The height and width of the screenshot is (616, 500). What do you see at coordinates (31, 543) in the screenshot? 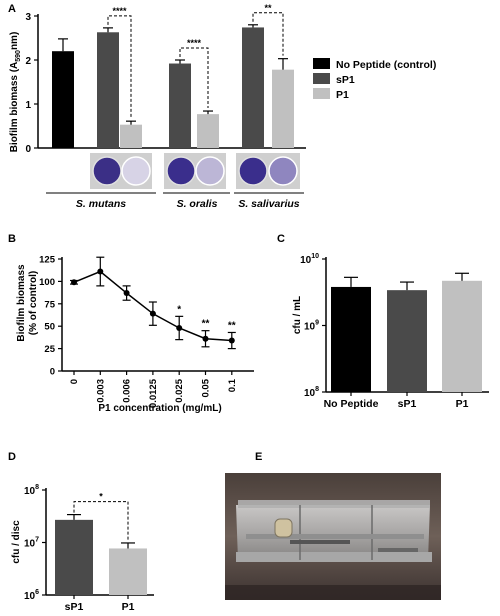
I see `panel-d-y-tick-label: 10⁷` at bounding box center [31, 543].